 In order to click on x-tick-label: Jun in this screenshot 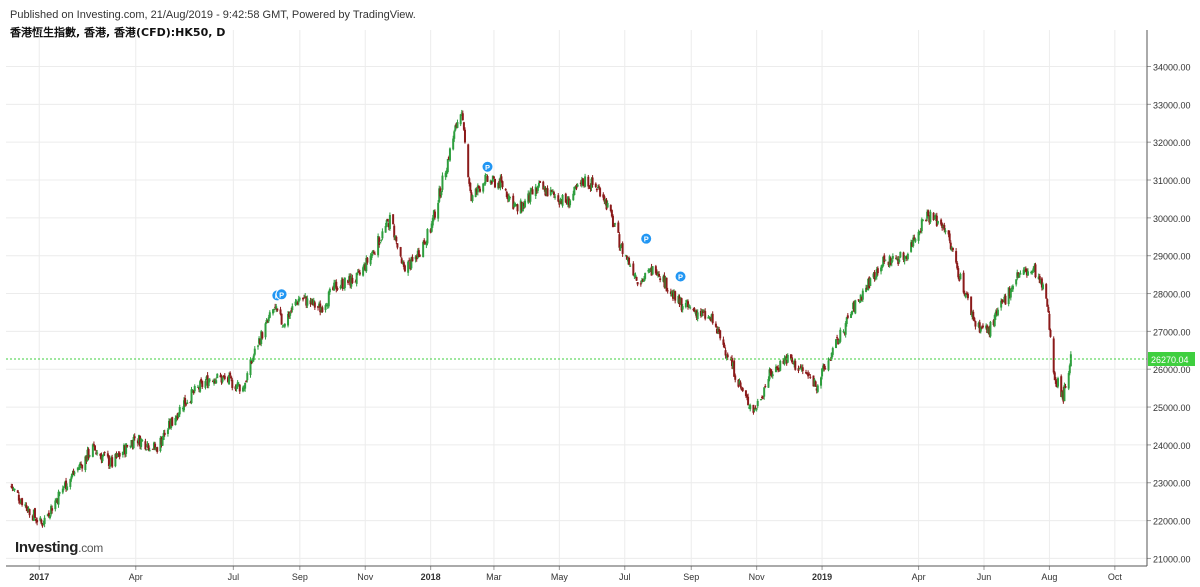, I will do `click(984, 577)`.